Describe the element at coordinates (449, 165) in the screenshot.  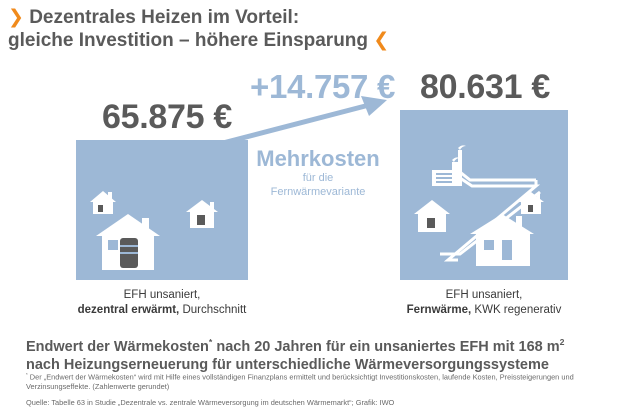
I see `power-plant-icon` at that location.